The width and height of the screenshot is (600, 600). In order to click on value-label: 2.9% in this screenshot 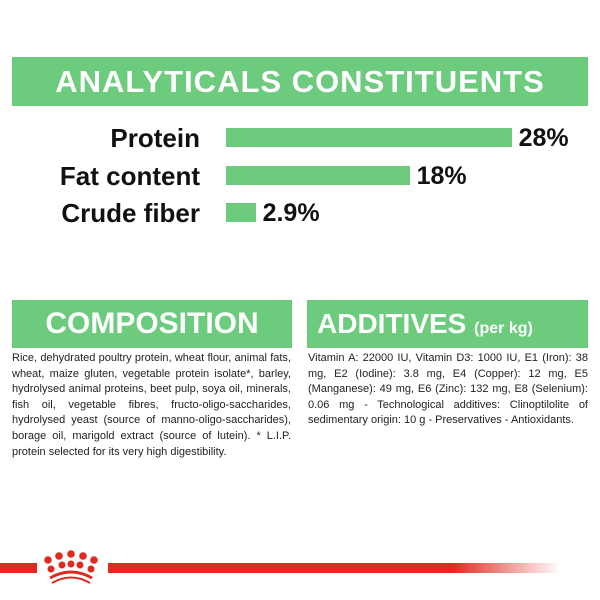, I will do `click(291, 213)`.